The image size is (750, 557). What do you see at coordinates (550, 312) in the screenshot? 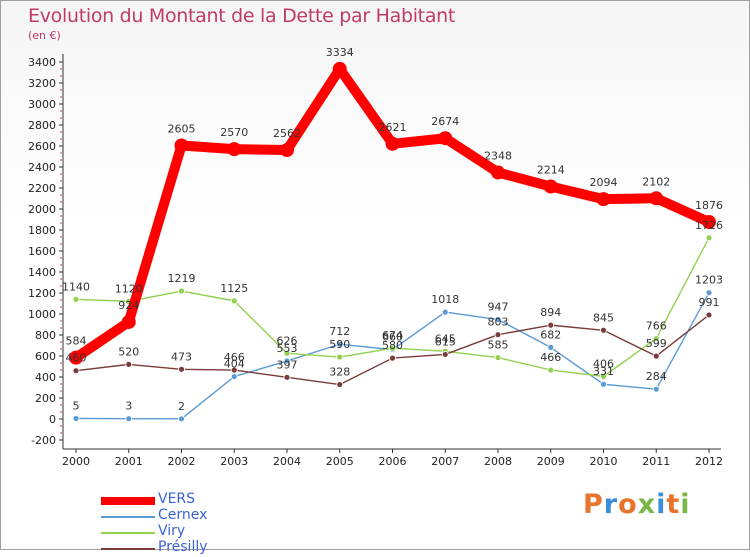
I see `data-label: 894` at bounding box center [550, 312].